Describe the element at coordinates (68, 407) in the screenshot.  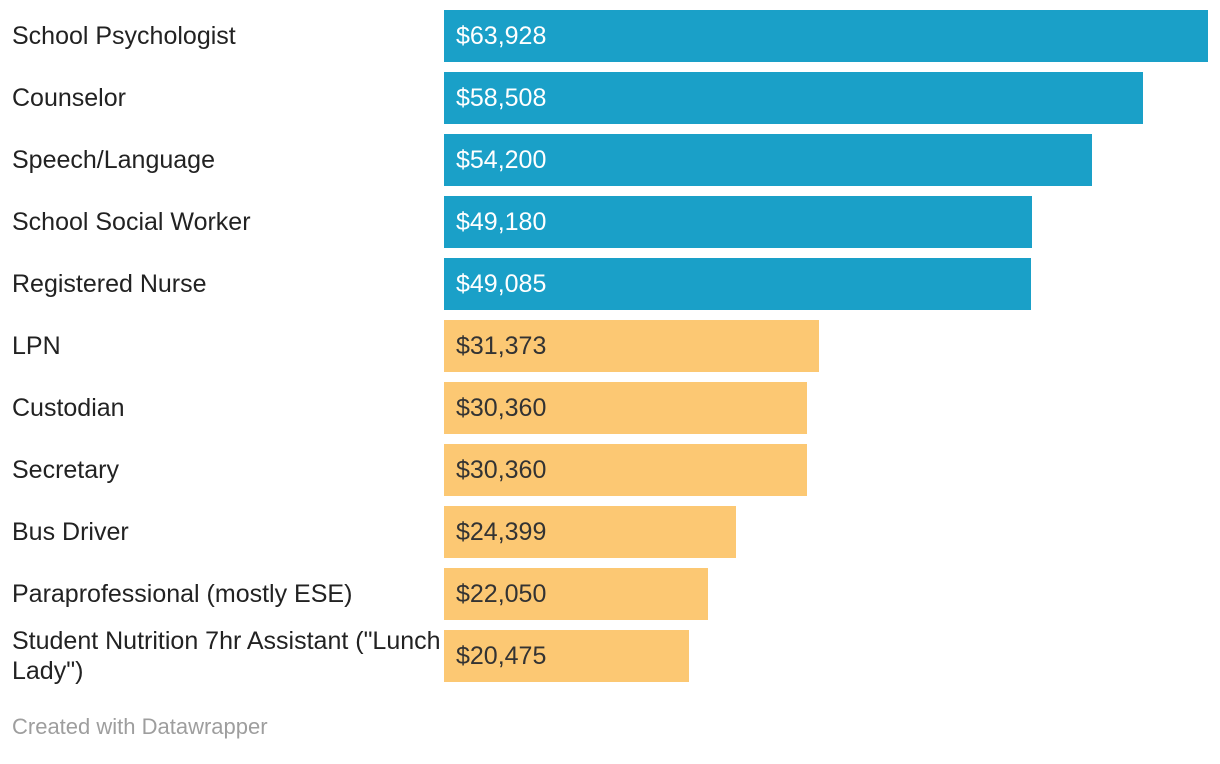
I see `category-label: Custodian` at that location.